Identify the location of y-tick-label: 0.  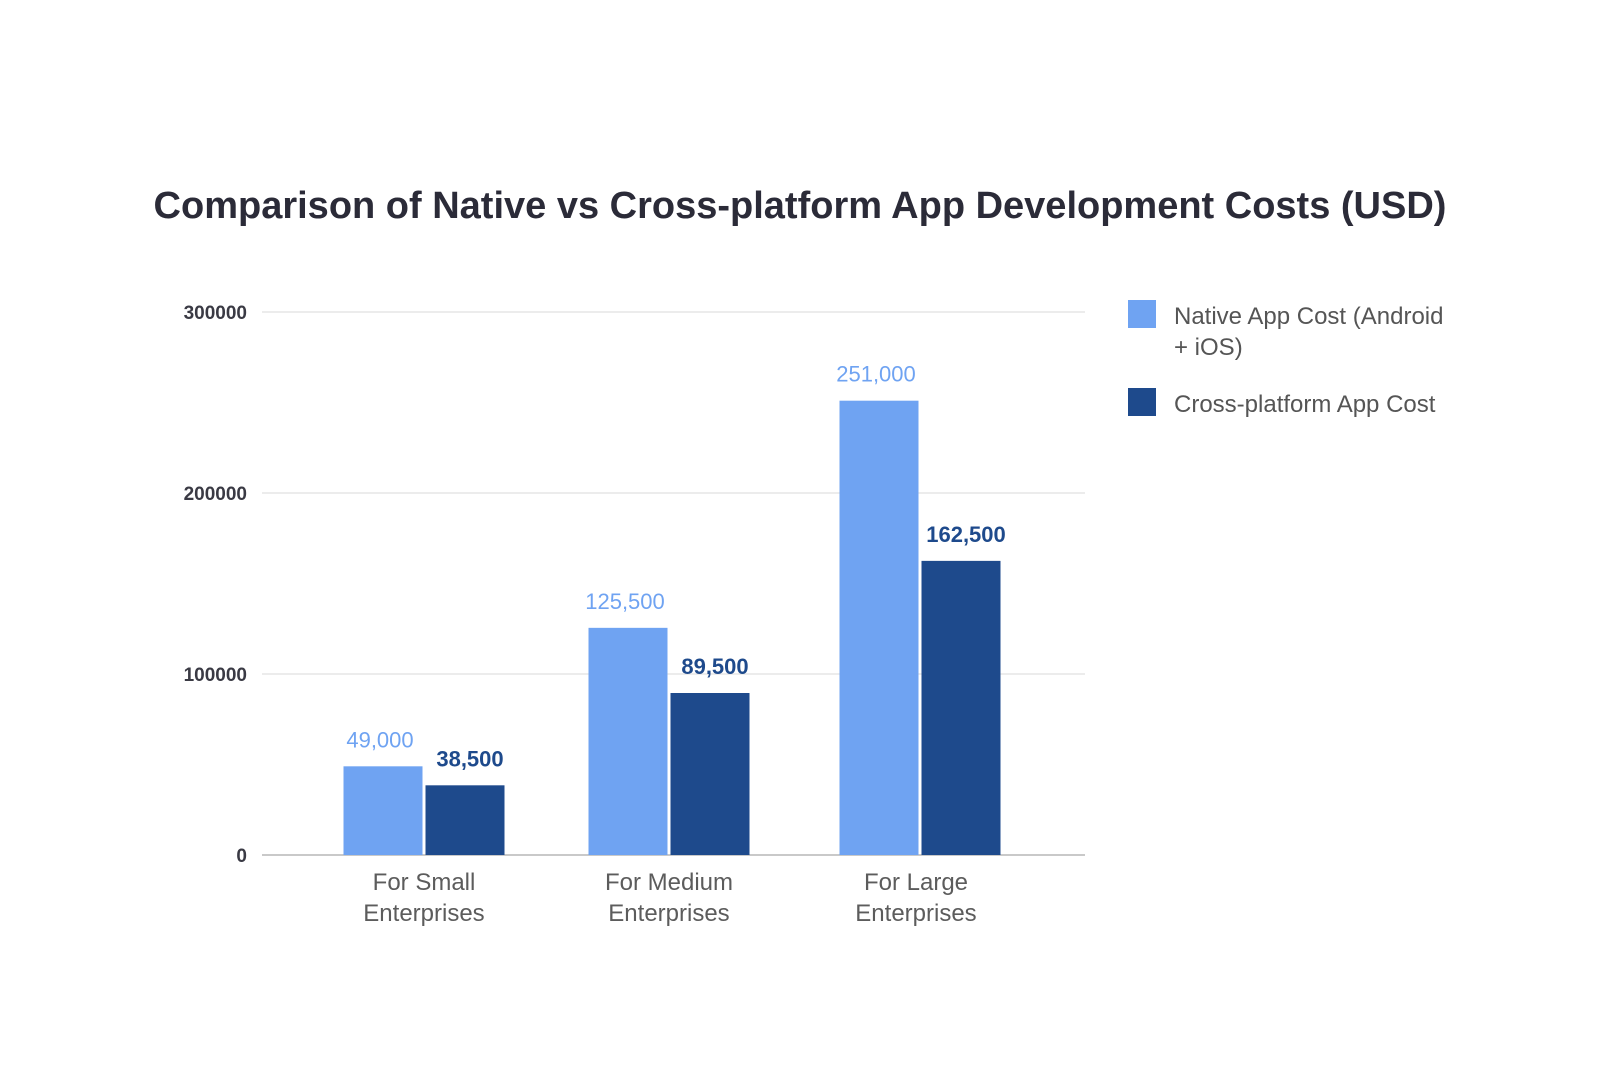
(241, 856).